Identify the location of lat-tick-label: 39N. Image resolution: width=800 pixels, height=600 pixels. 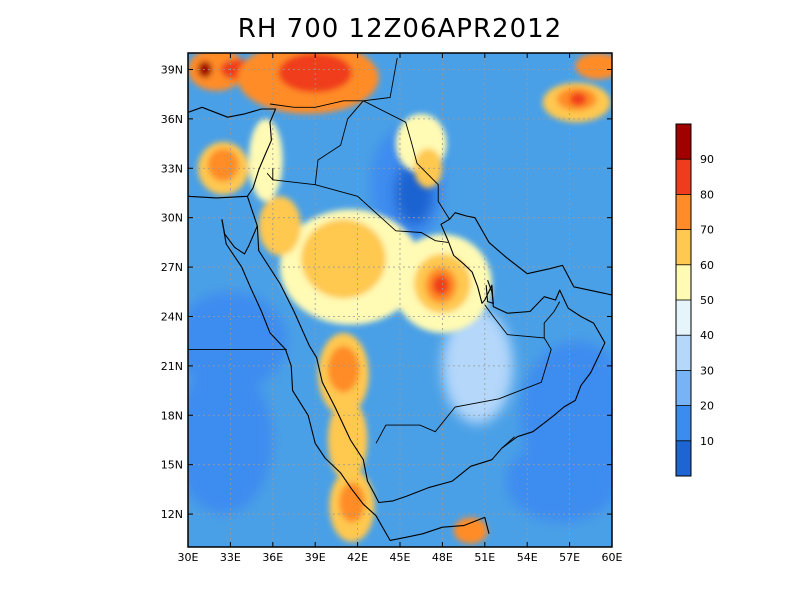
(172, 69).